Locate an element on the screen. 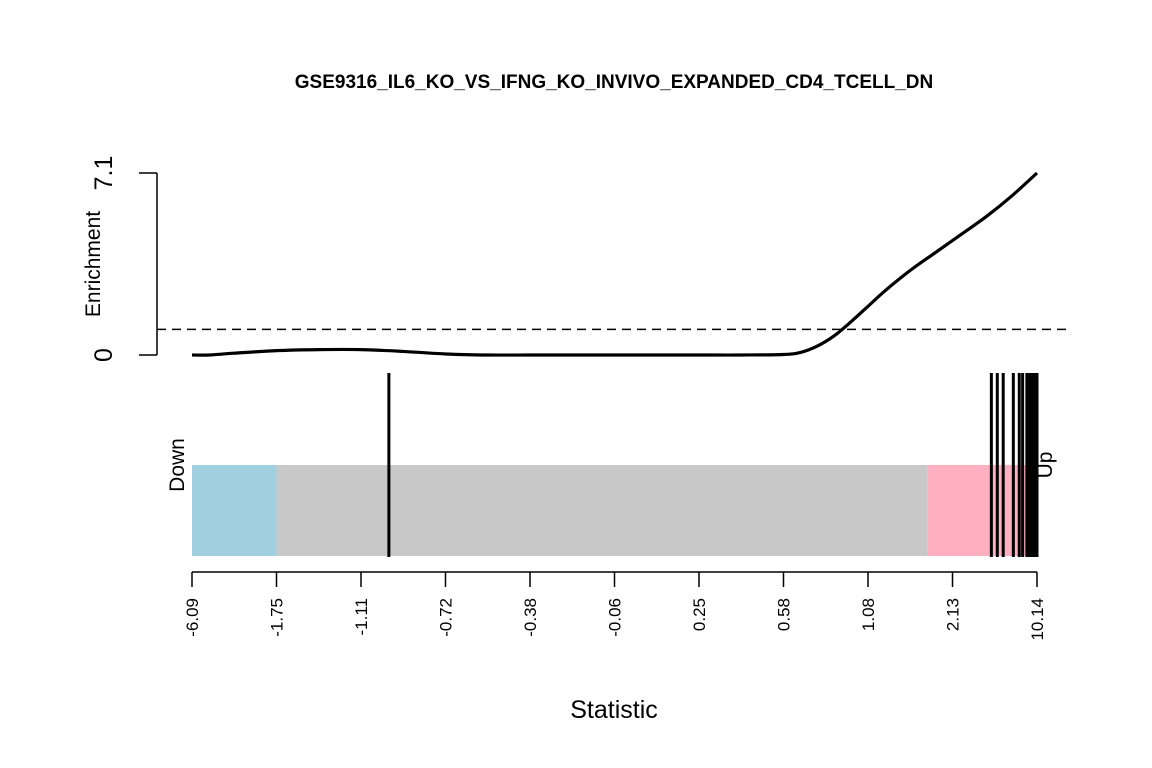 The height and width of the screenshot is (768, 1152). enrichment-y-label: Enrichment is located at coordinates (93, 264).